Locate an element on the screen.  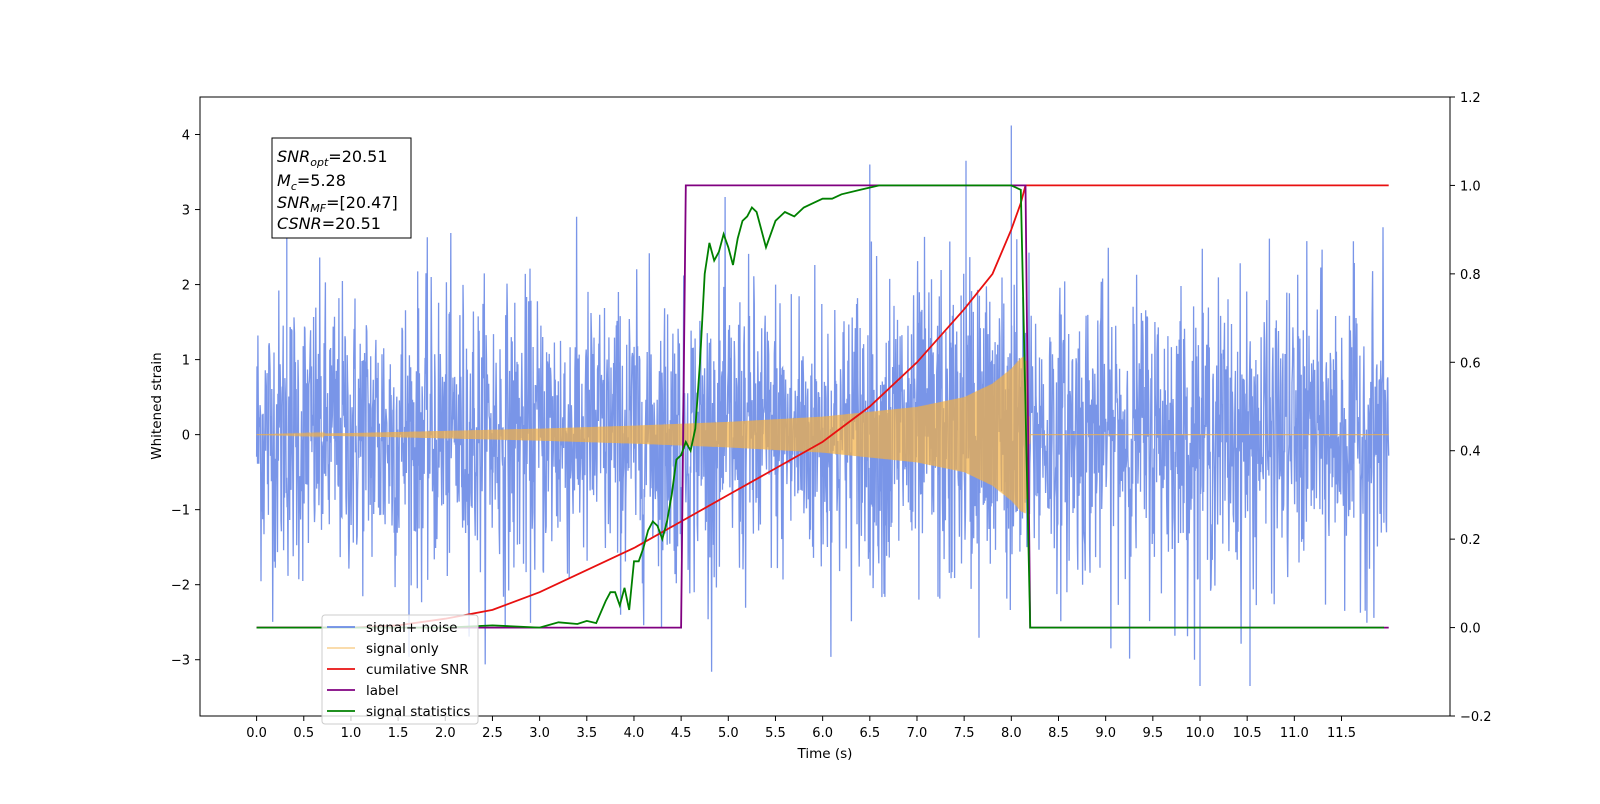
x-tick-label: 5.5 is located at coordinates (775, 733).